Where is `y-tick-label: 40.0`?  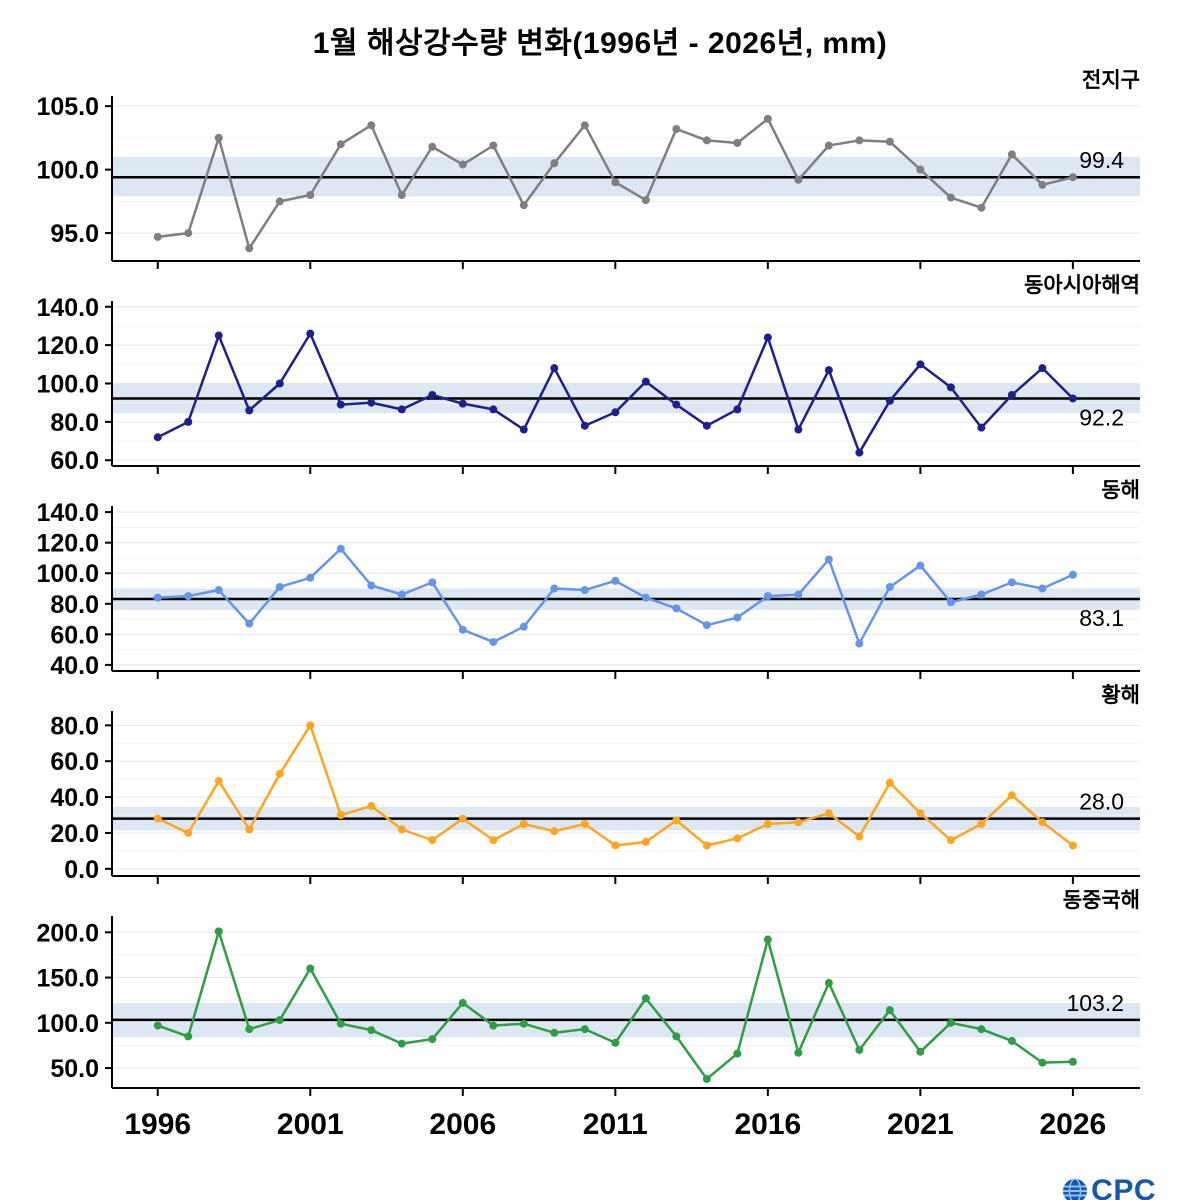
y-tick-label: 40.0 is located at coordinates (74, 798).